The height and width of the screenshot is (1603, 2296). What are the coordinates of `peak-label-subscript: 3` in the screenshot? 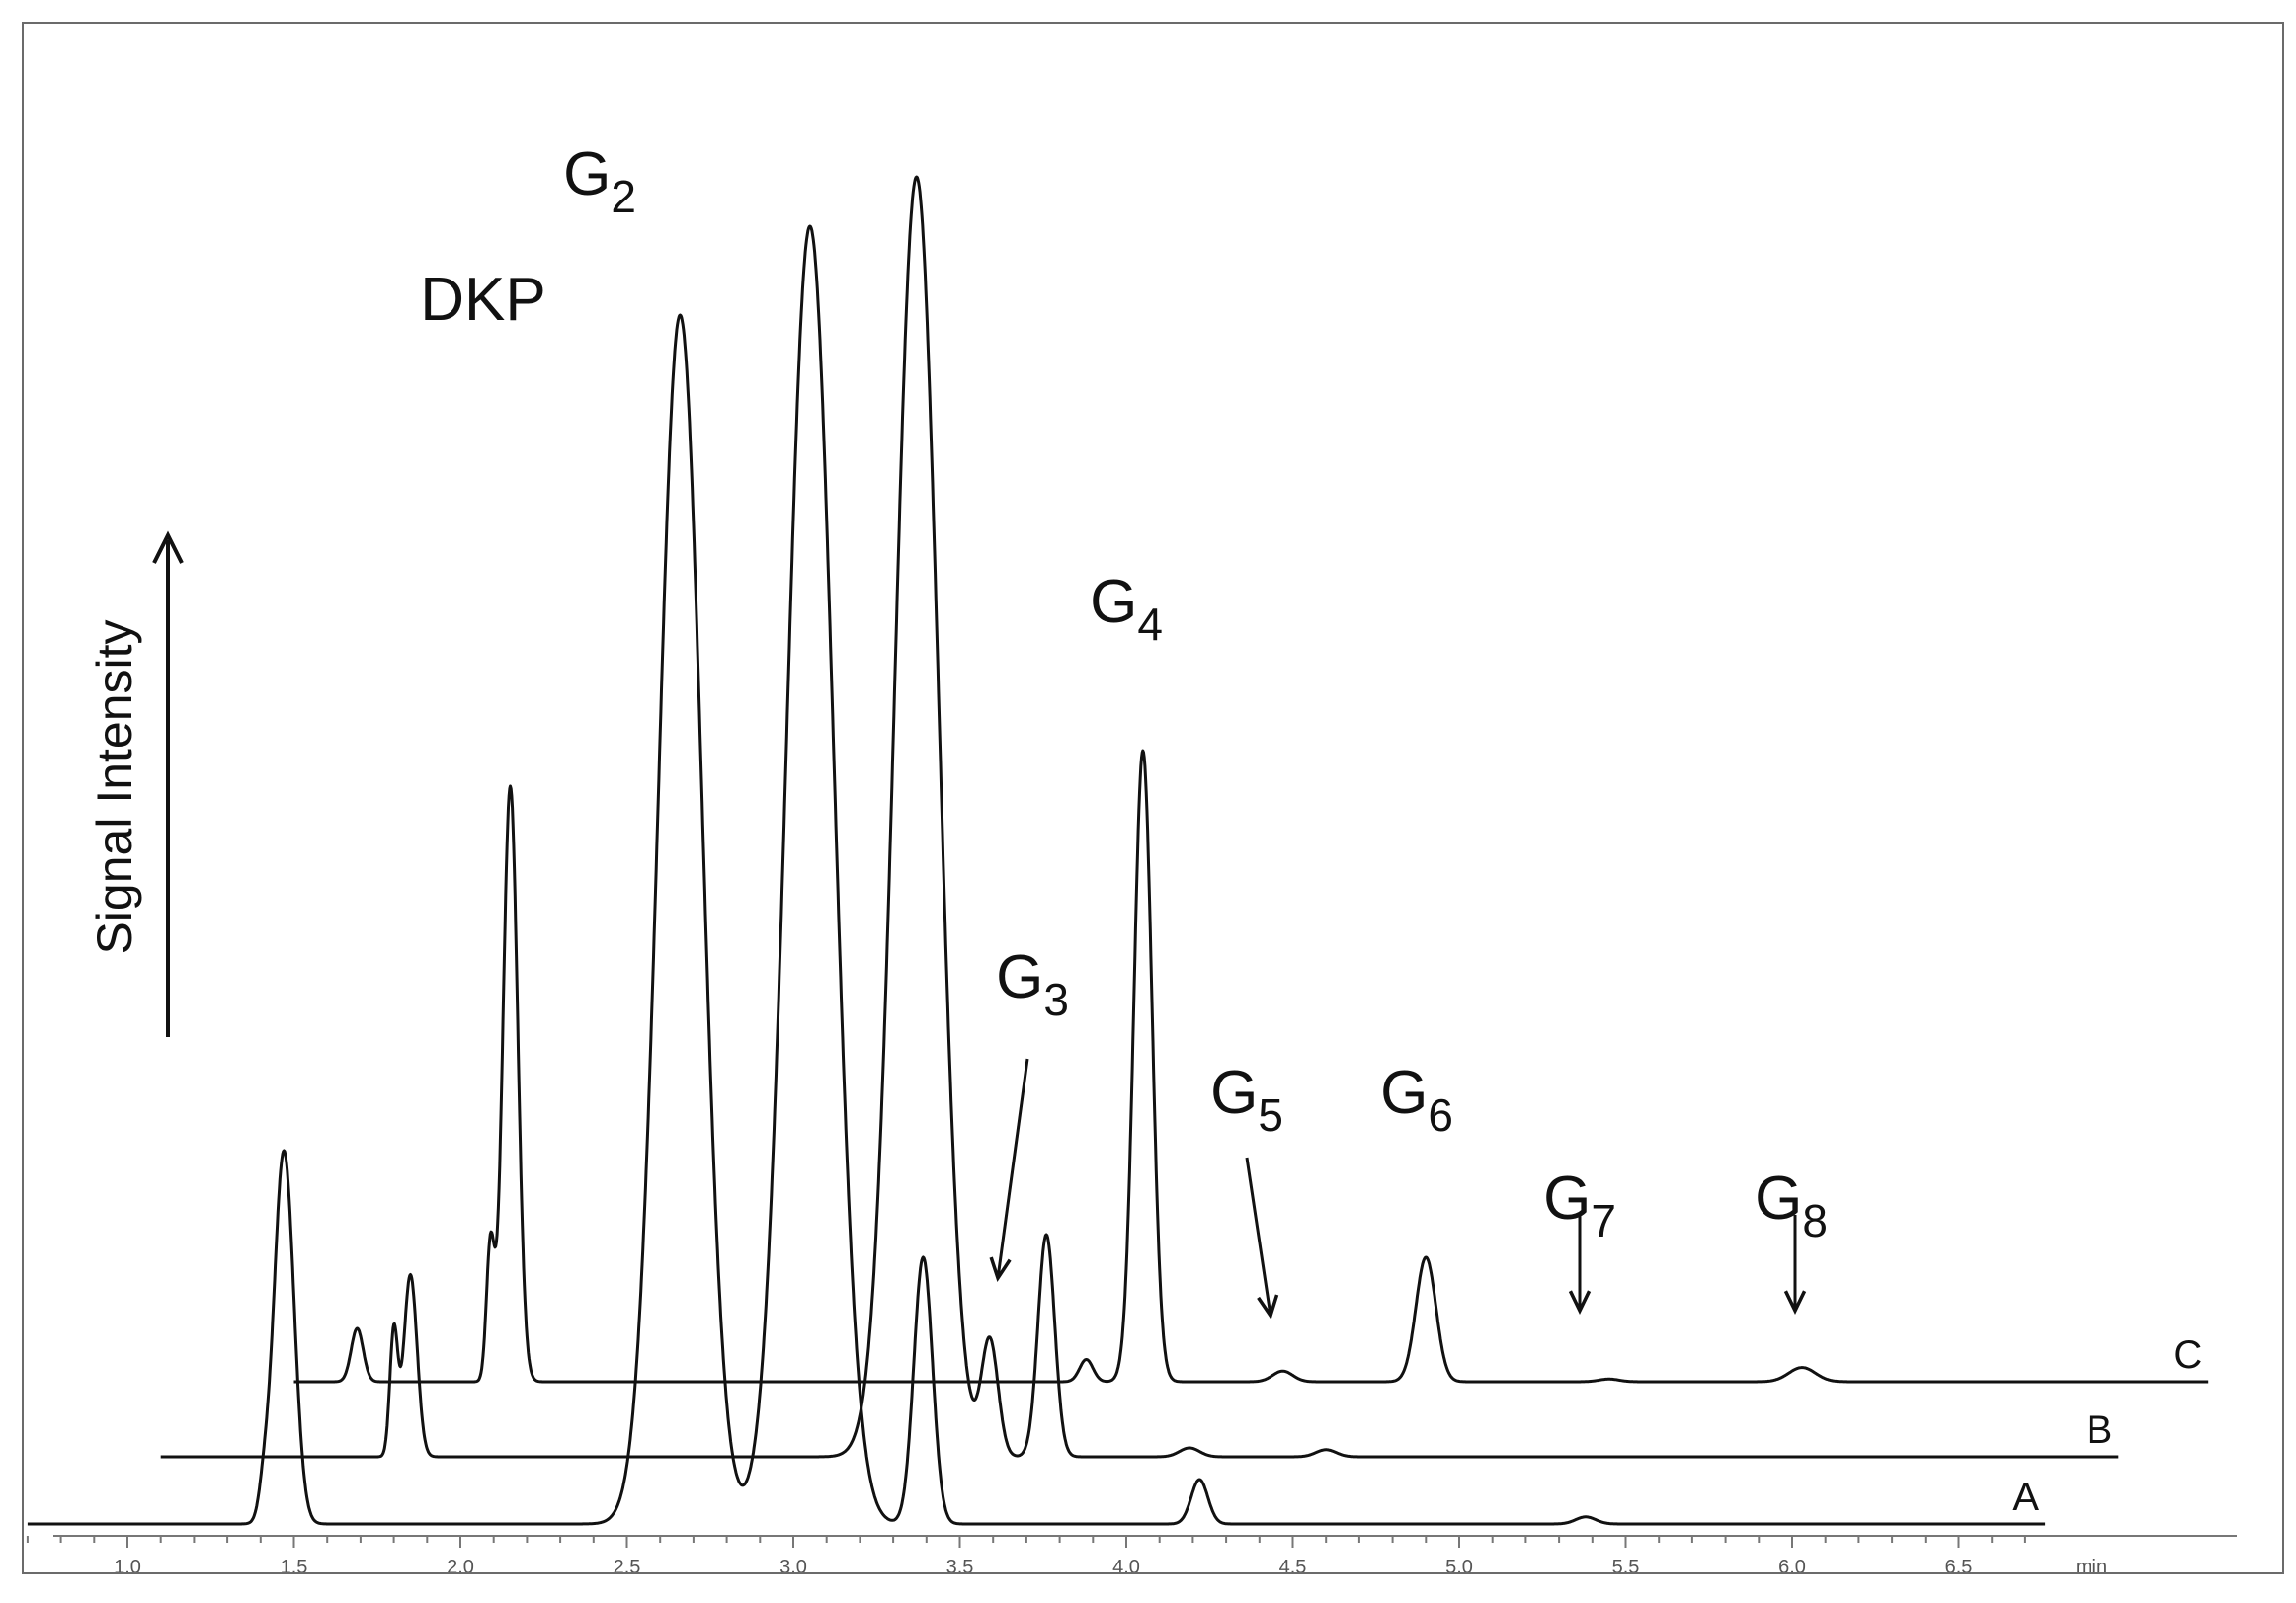 It's located at (1056, 999).